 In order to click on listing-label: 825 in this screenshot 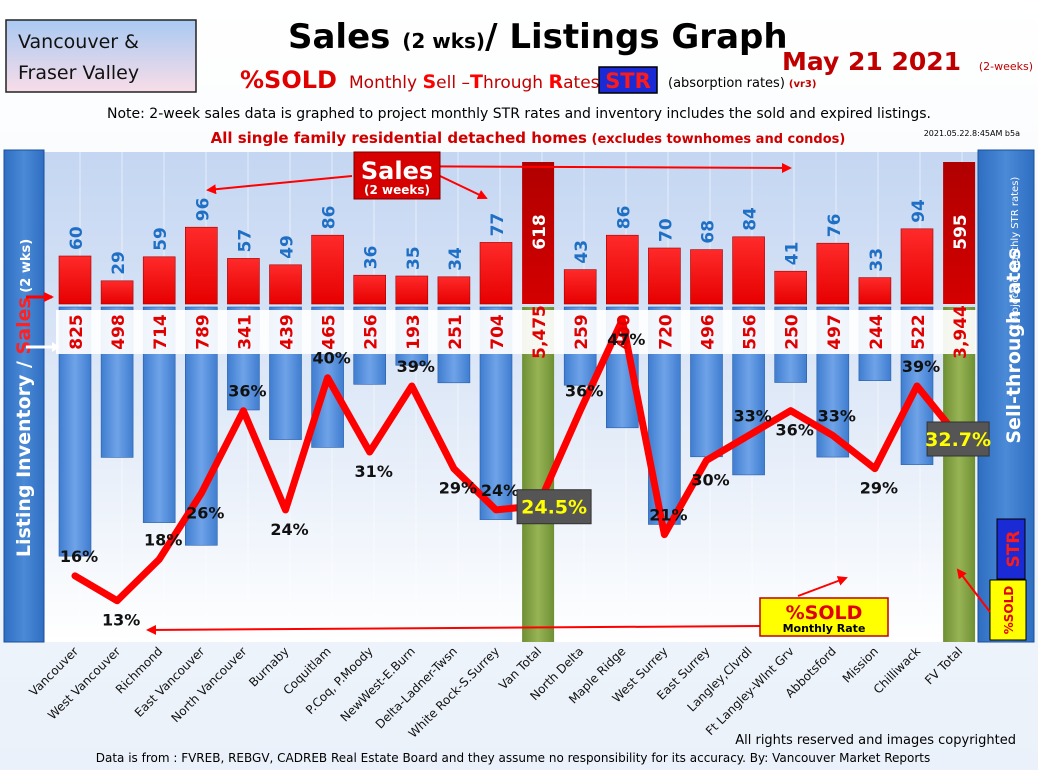, I will do `click(77, 332)`.